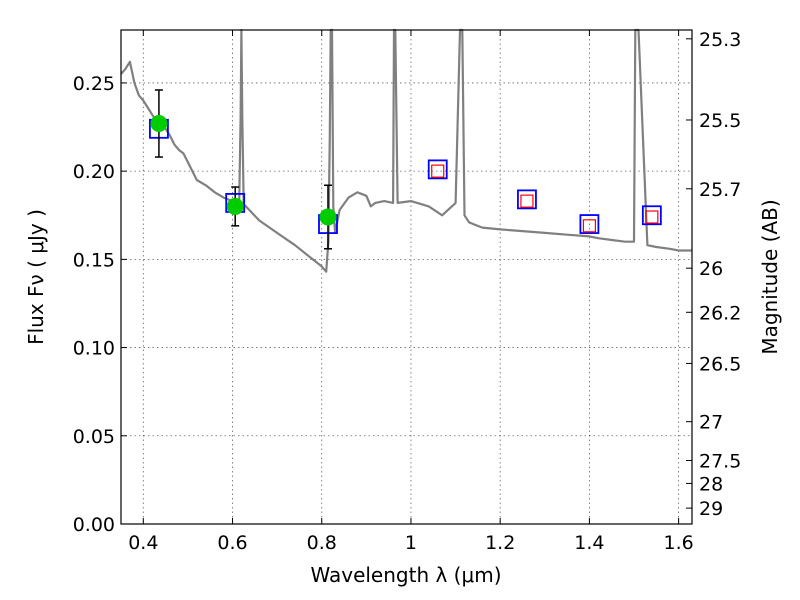 The width and height of the screenshot is (800, 600). I want to click on y2-tick-label: 26.5, so click(720, 364).